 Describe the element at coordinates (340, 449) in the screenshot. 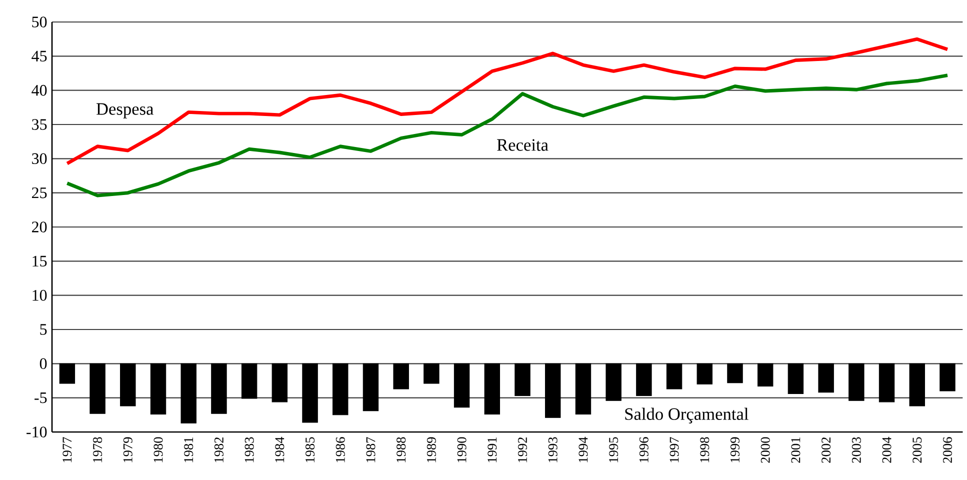

I see `x-tick-label: 1986` at that location.